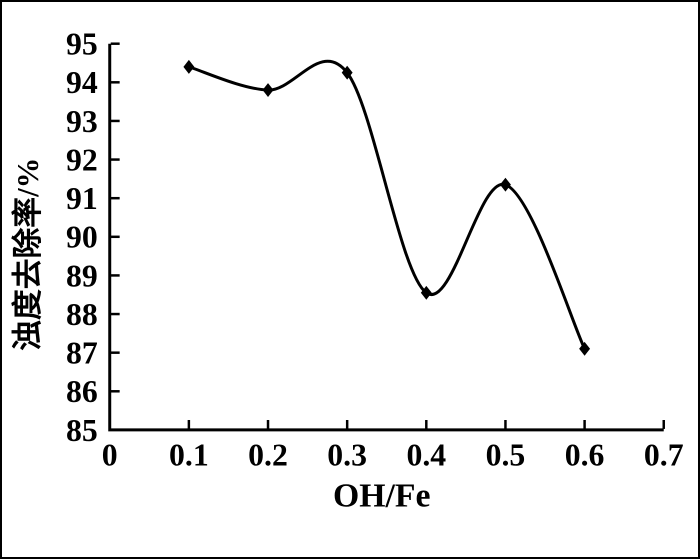  I want to click on x-tick-label: 0.7, so click(664, 455).